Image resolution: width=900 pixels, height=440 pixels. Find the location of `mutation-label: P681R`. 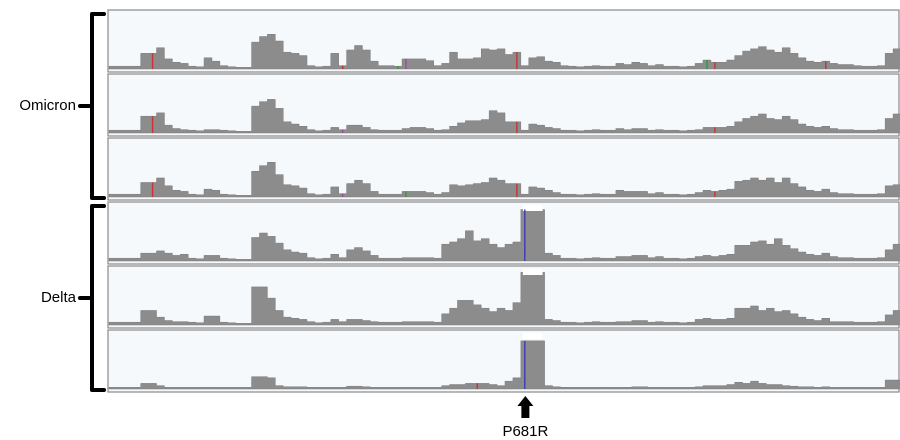

mutation-label: P681R is located at coordinates (525, 431).